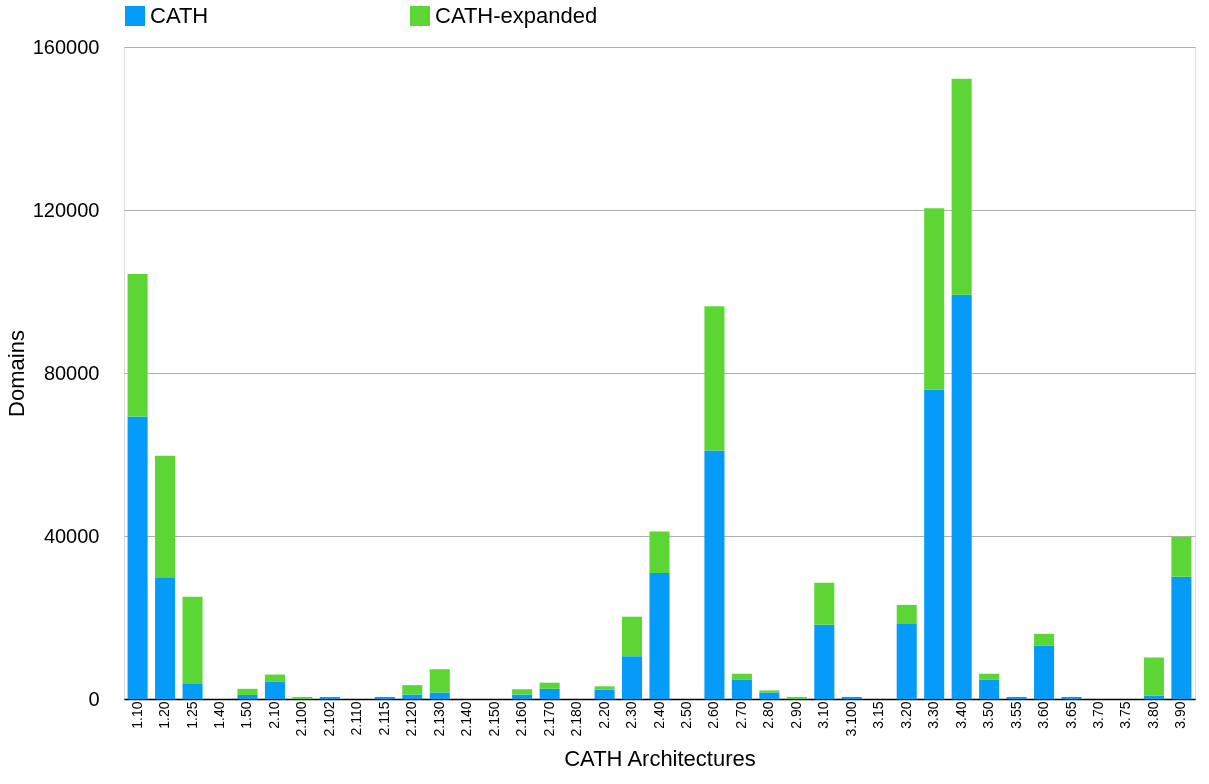 The image size is (1209, 784). Describe the element at coordinates (466, 719) in the screenshot. I see `x-tick-label: 2.140` at that location.